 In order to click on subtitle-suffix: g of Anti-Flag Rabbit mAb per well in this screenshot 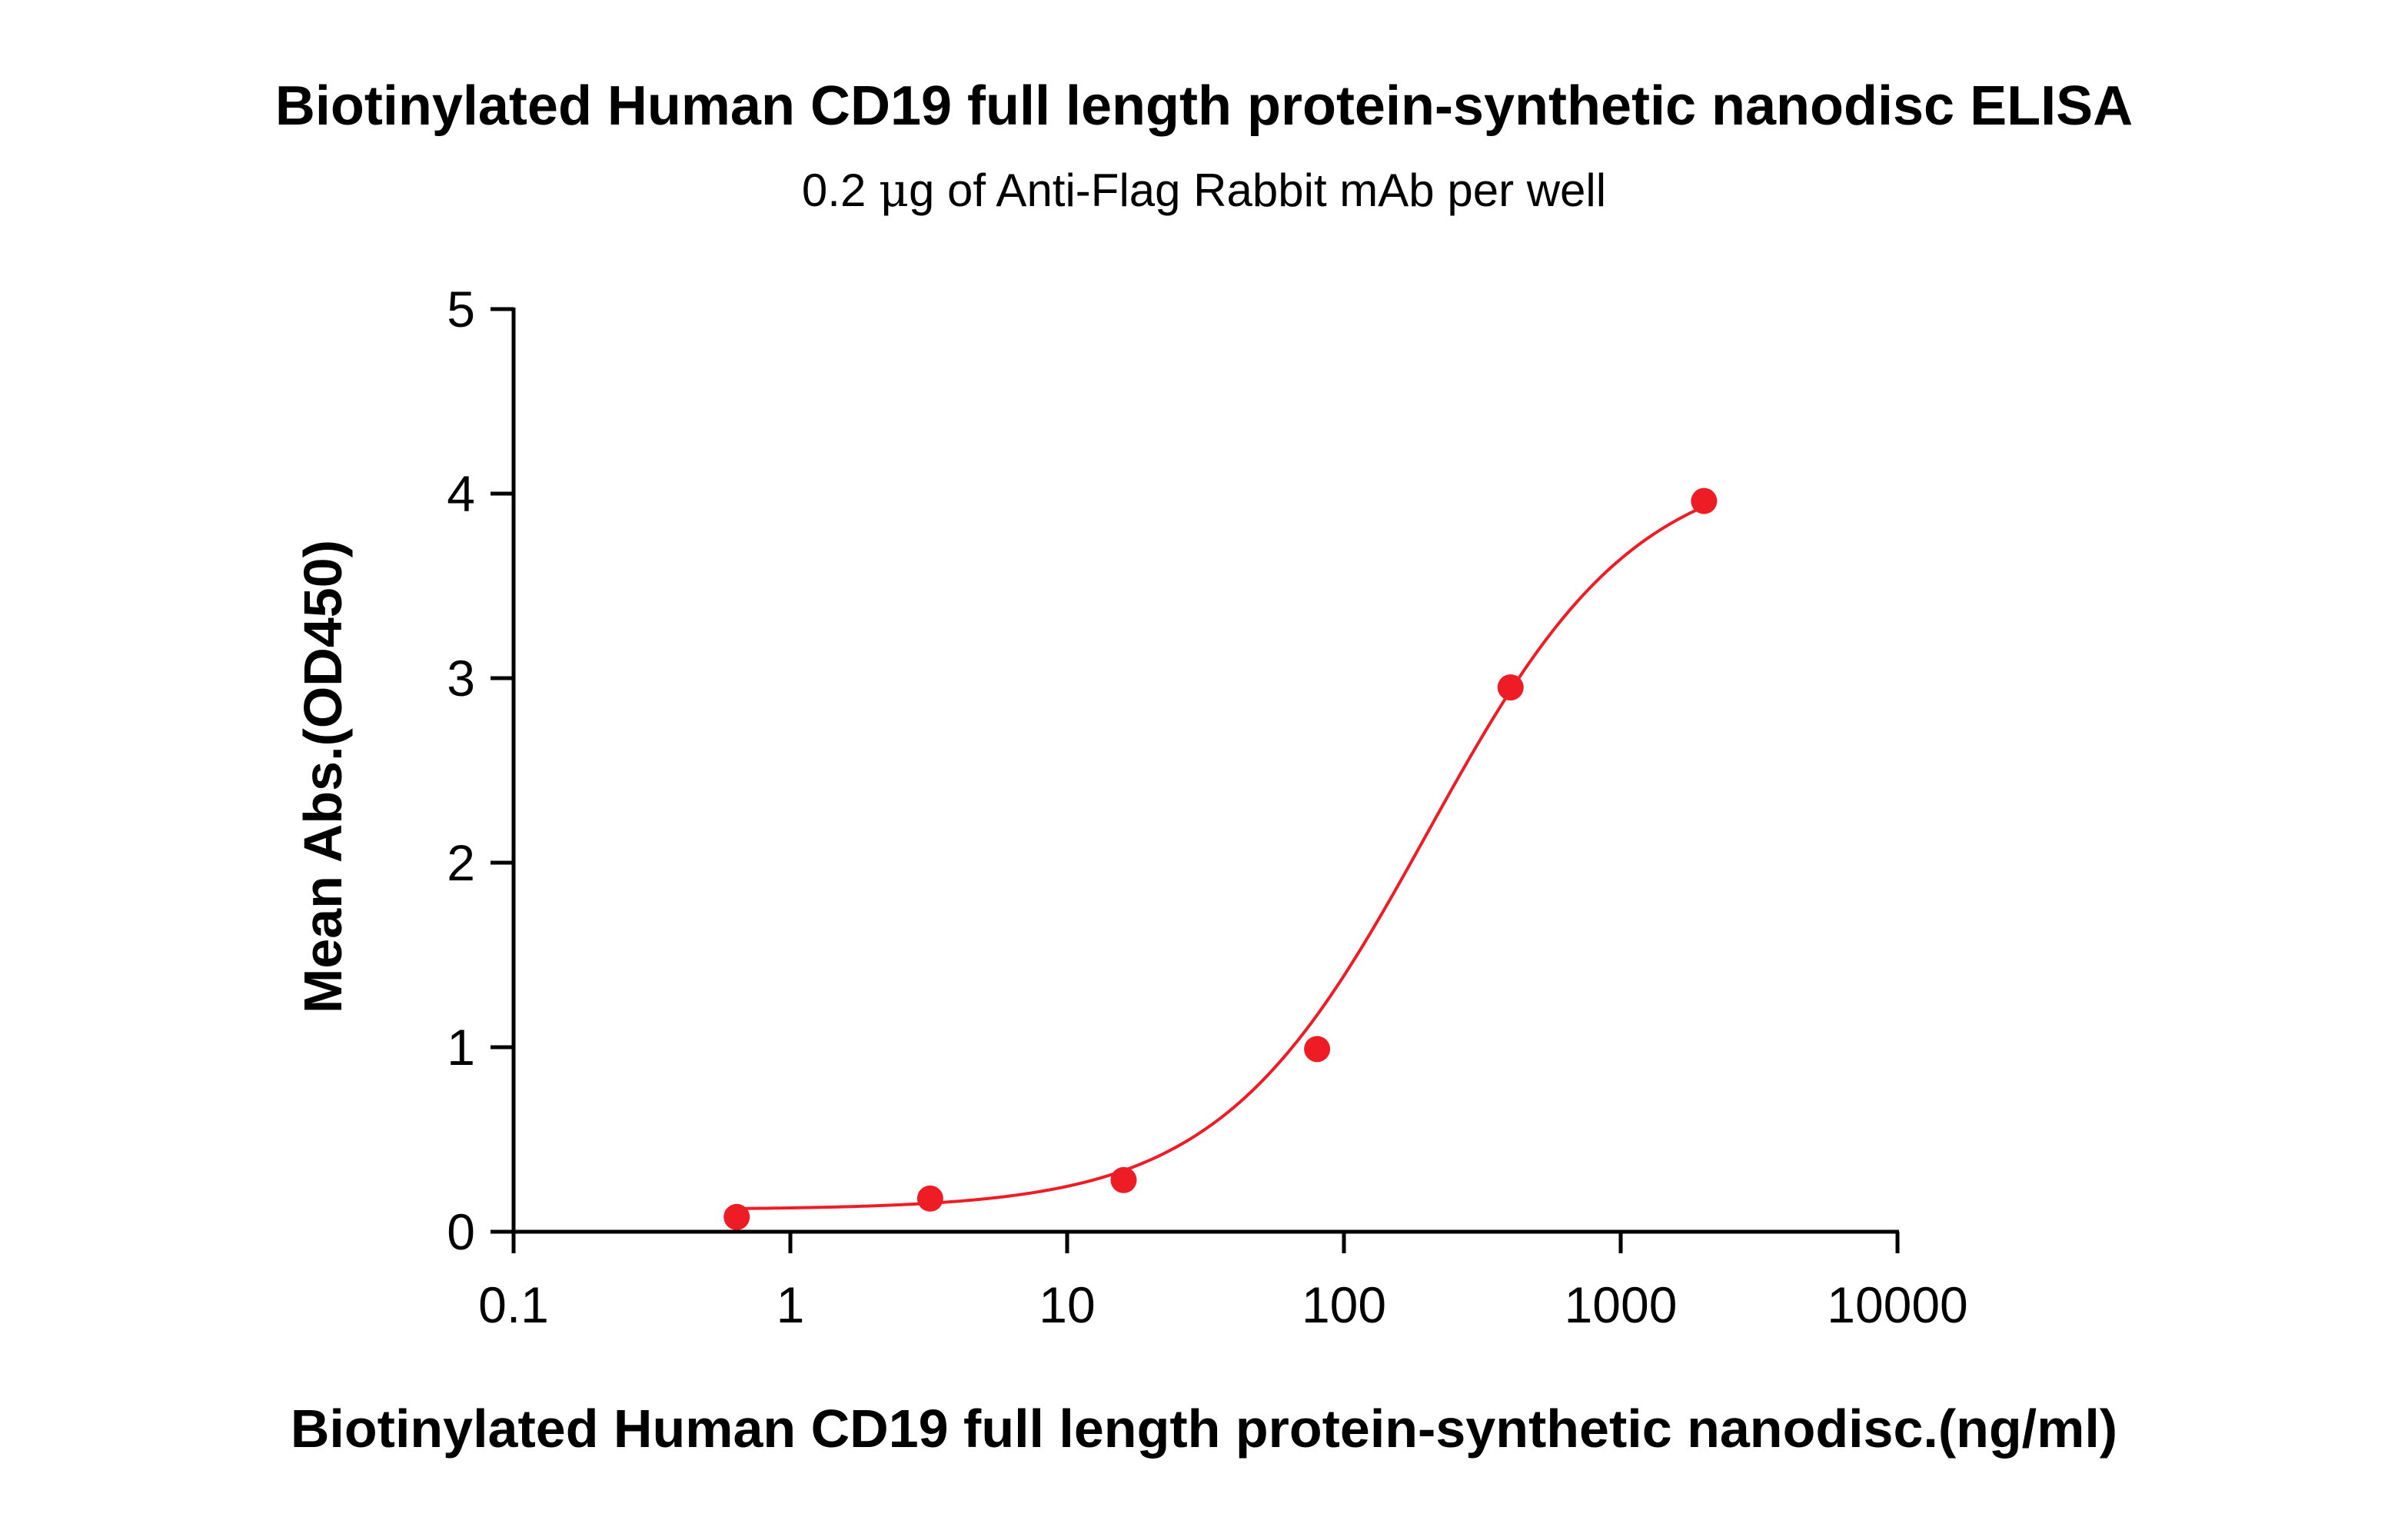, I will do `click(1257, 190)`.